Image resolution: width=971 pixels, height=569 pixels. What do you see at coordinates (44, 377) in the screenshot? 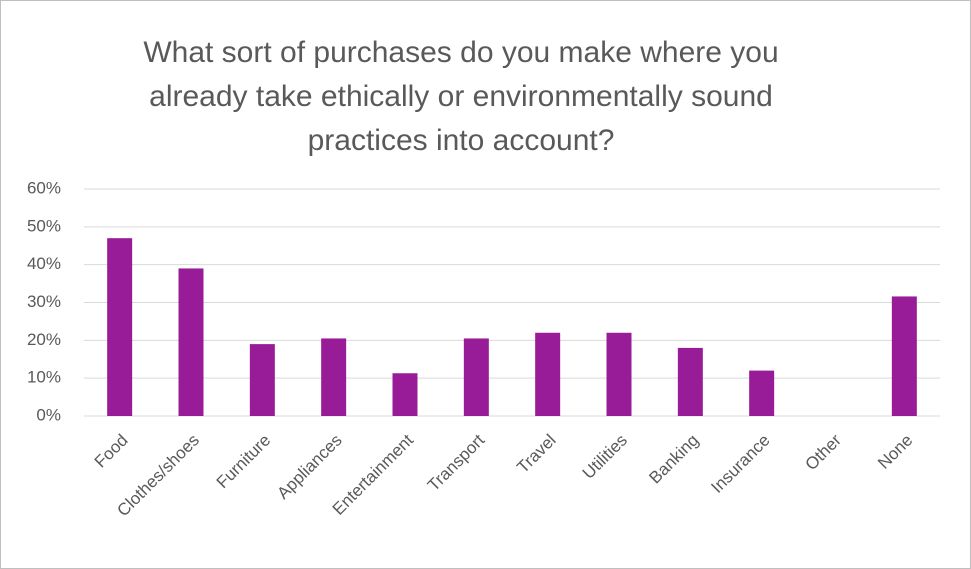
I see `y-tick-label: 10%` at bounding box center [44, 377].